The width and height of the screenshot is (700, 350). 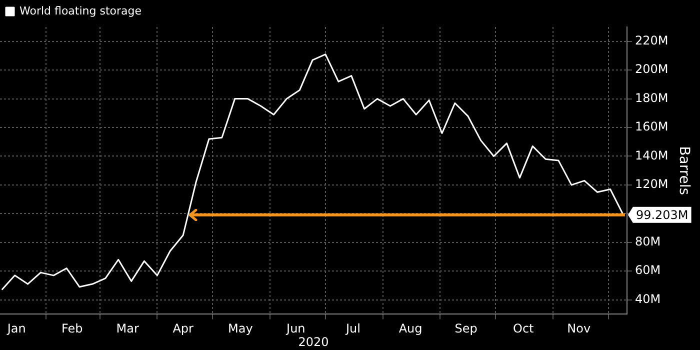 I want to click on x-tick-label: Jan, so click(x=16, y=329).